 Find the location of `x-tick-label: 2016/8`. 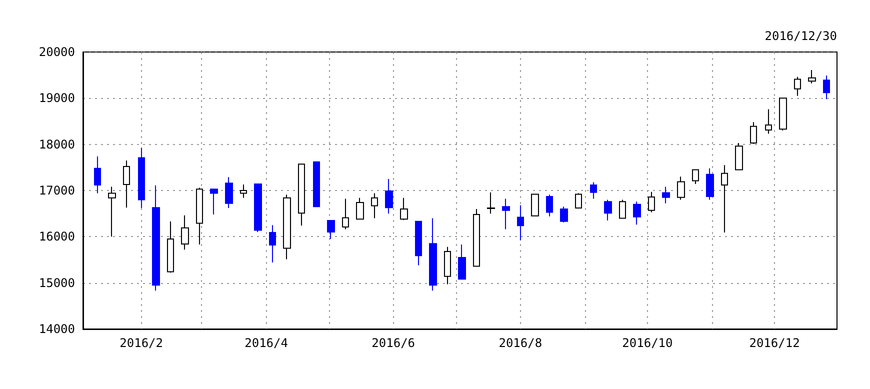

x-tick-label: 2016/8 is located at coordinates (520, 343).